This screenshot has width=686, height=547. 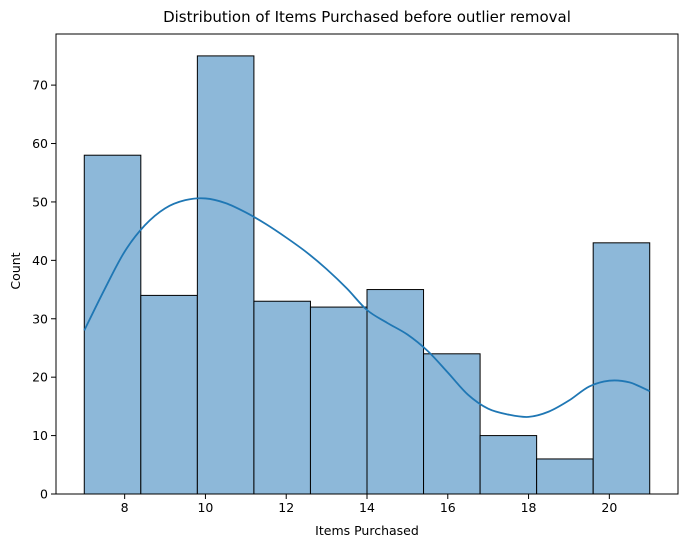 I want to click on y-axis-label: Count, so click(x=15, y=270).